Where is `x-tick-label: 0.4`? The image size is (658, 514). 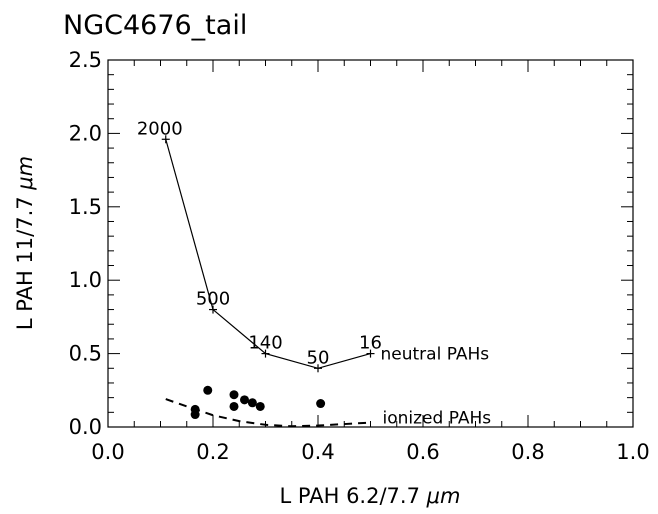
x-tick-label: 0.4 is located at coordinates (317, 452).